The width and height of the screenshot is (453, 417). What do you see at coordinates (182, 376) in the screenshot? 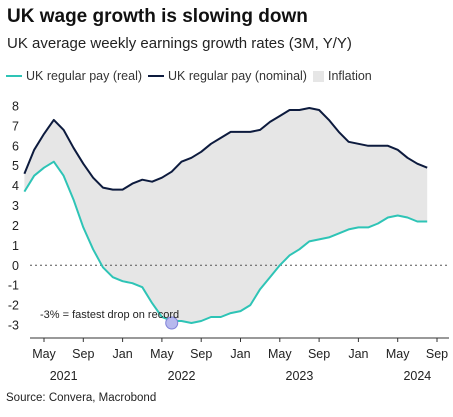
I see `x-year-label: 2022` at bounding box center [182, 376].